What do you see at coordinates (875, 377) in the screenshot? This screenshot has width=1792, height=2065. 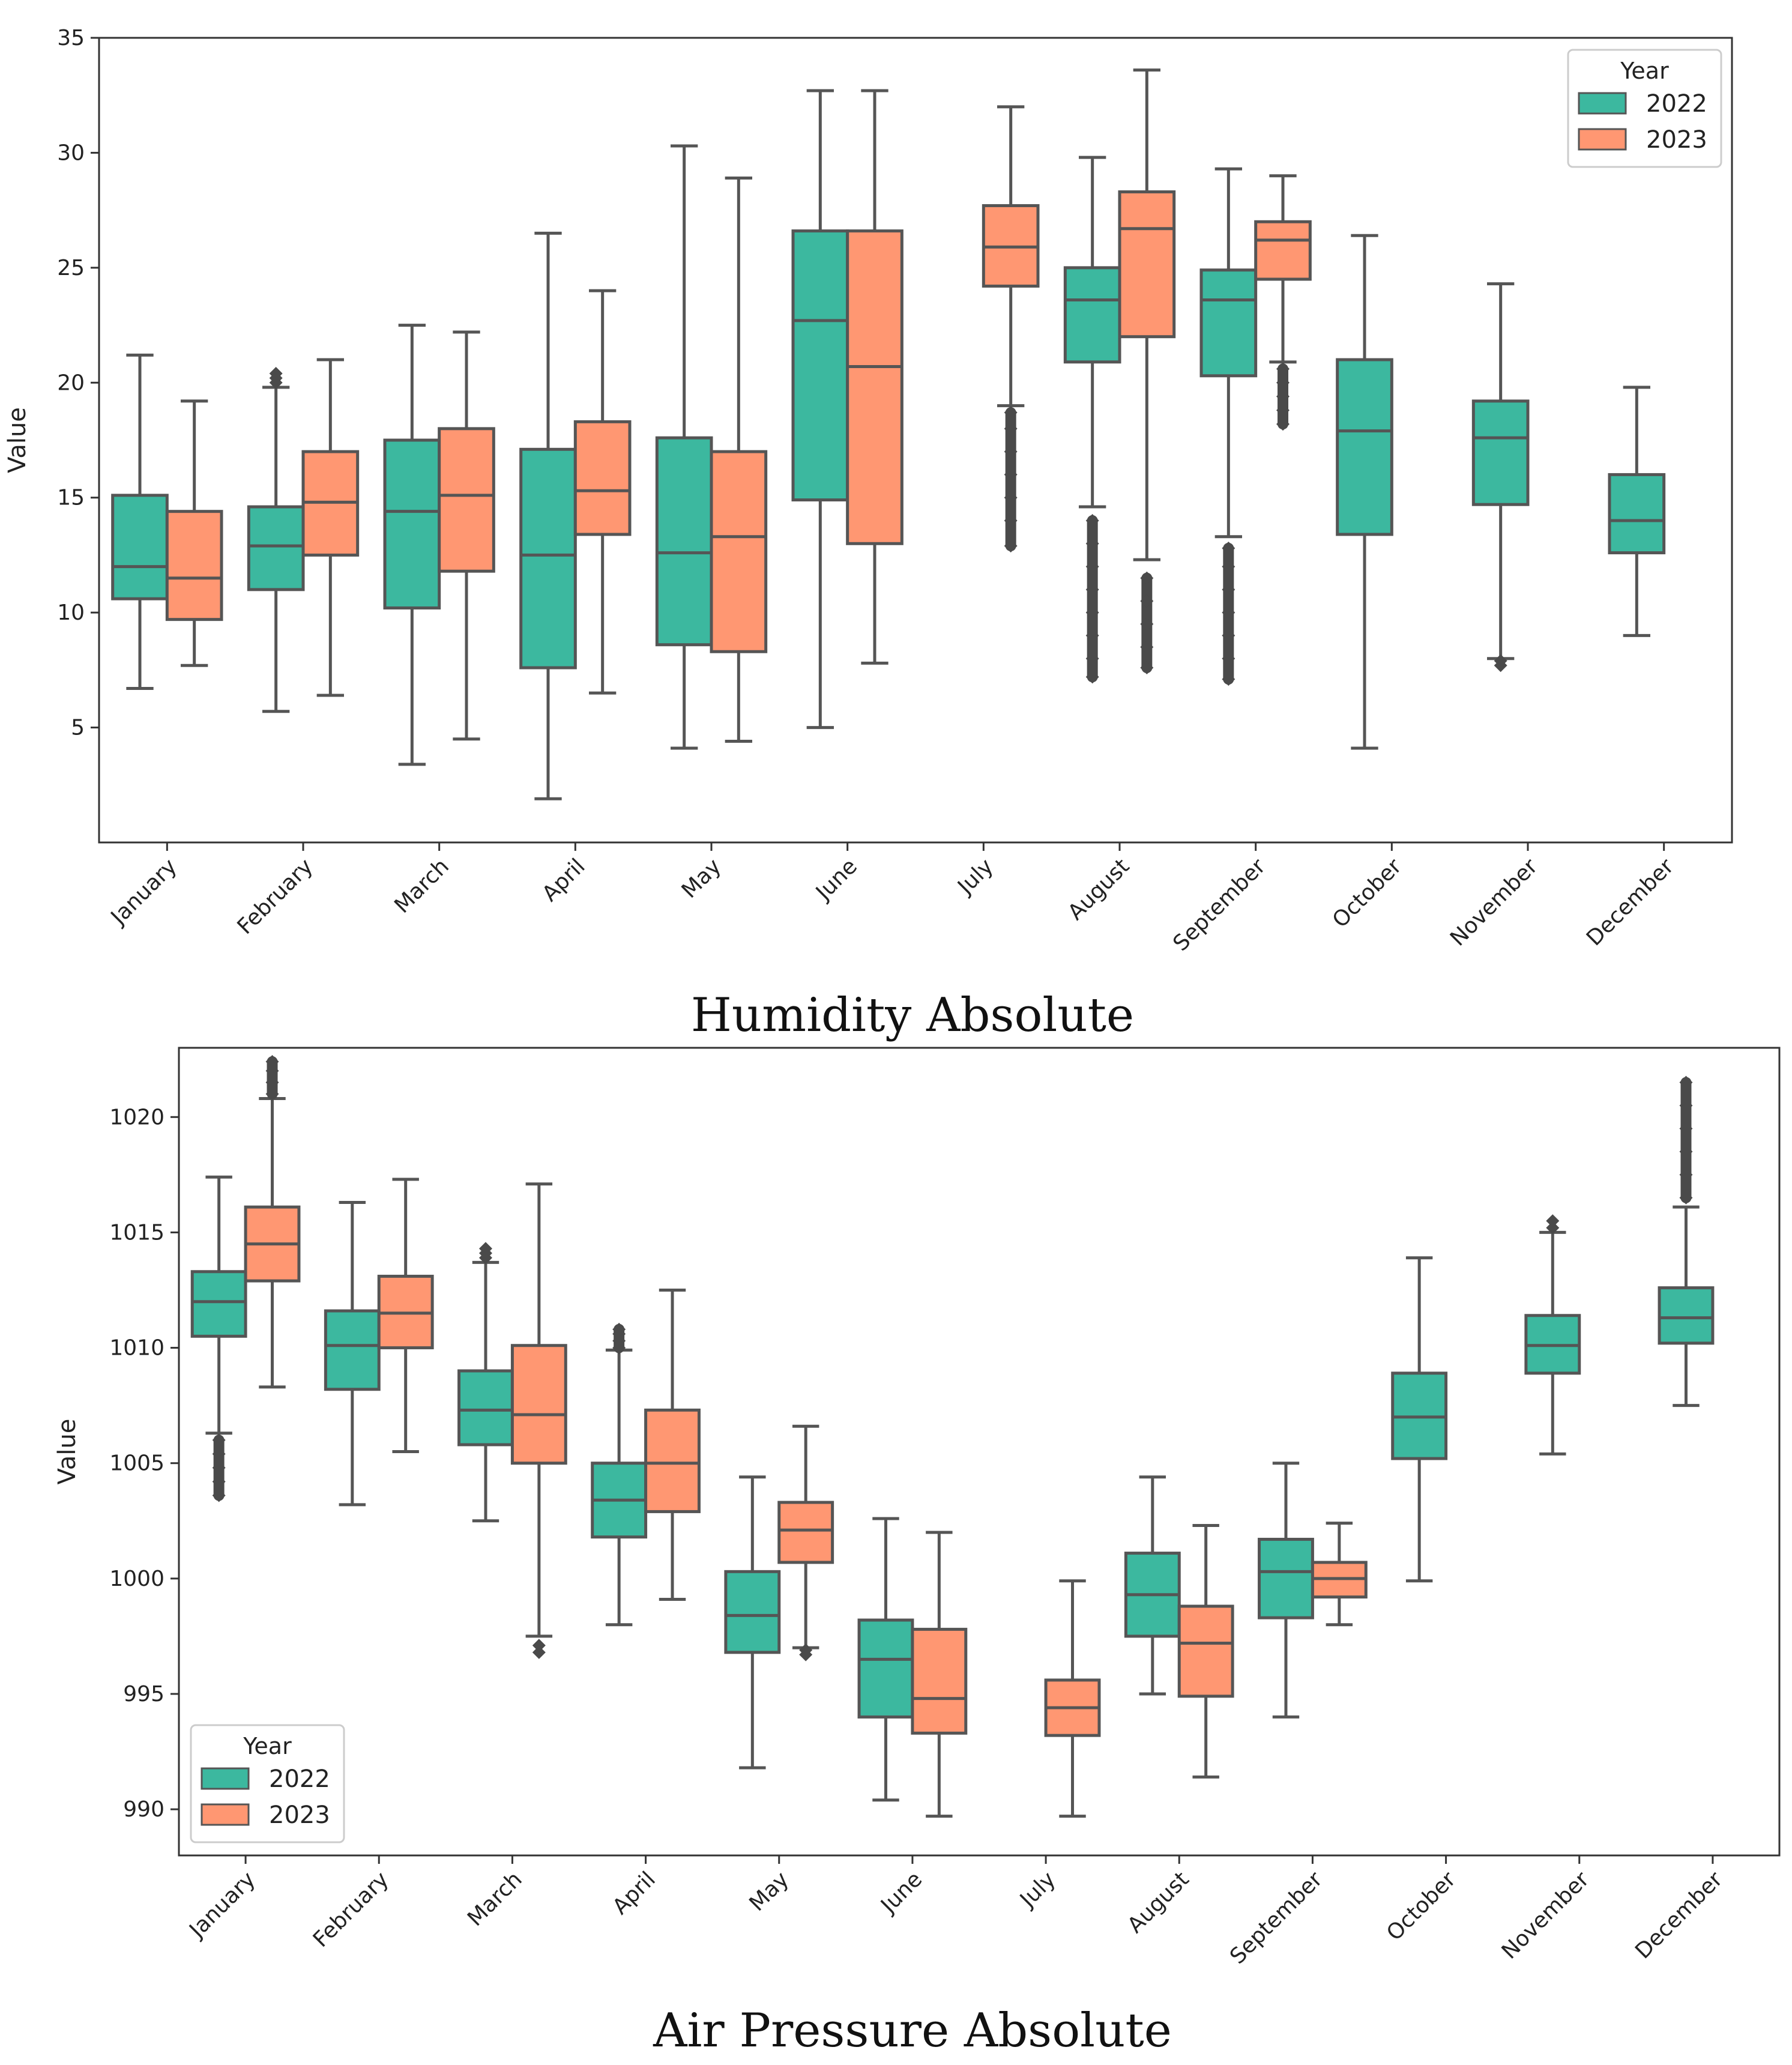 I see `humidity-box-2023-june` at bounding box center [875, 377].